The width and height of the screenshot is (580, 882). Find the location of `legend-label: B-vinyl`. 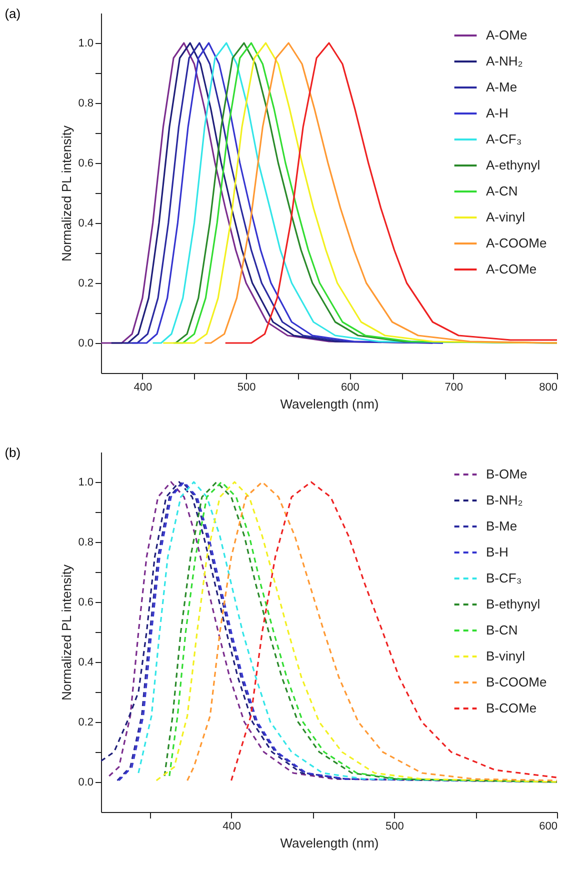

legend-label: B-vinyl is located at coordinates (506, 656).